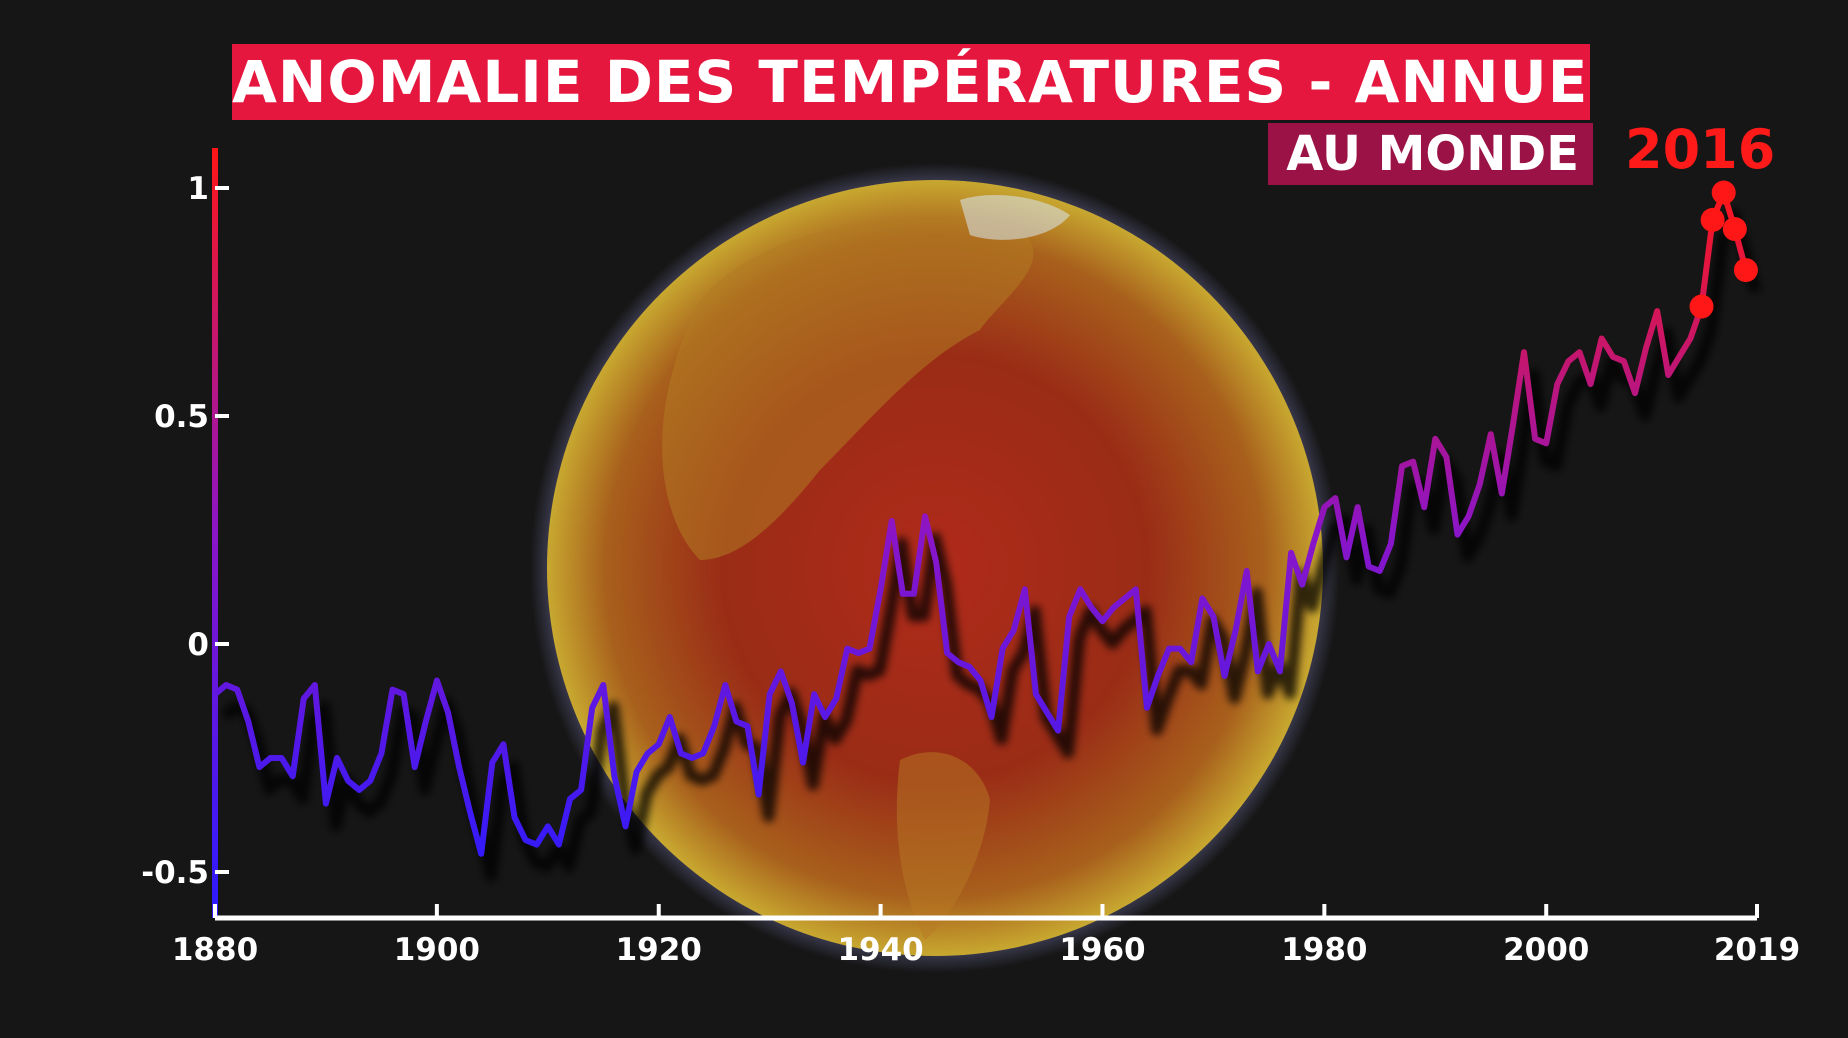  Describe the element at coordinates (1723, 249) in the screenshot. I see `highlight-points` at that location.